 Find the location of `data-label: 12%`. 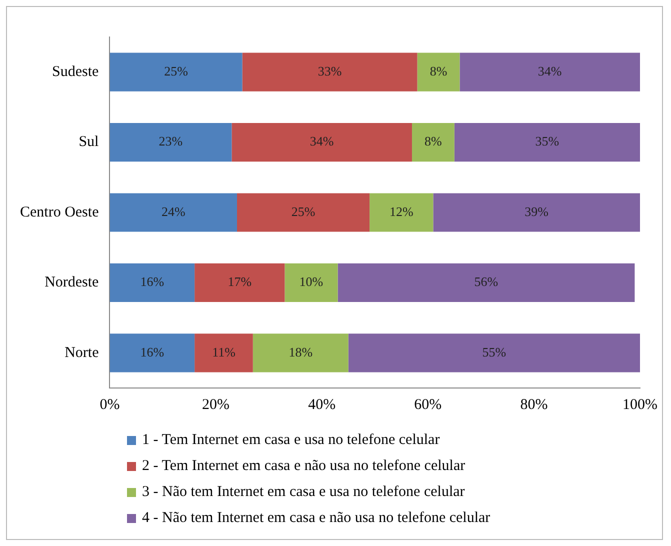

data-label: 12% is located at coordinates (401, 211).